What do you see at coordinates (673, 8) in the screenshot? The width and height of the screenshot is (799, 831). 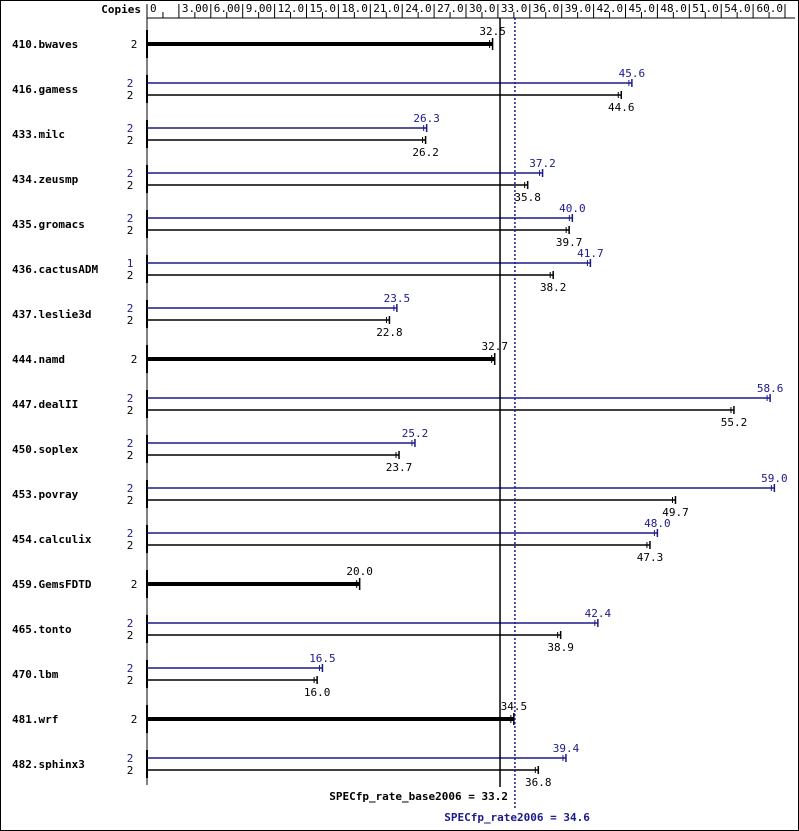 I see `x-tick-label: 48.0` at bounding box center [673, 8].